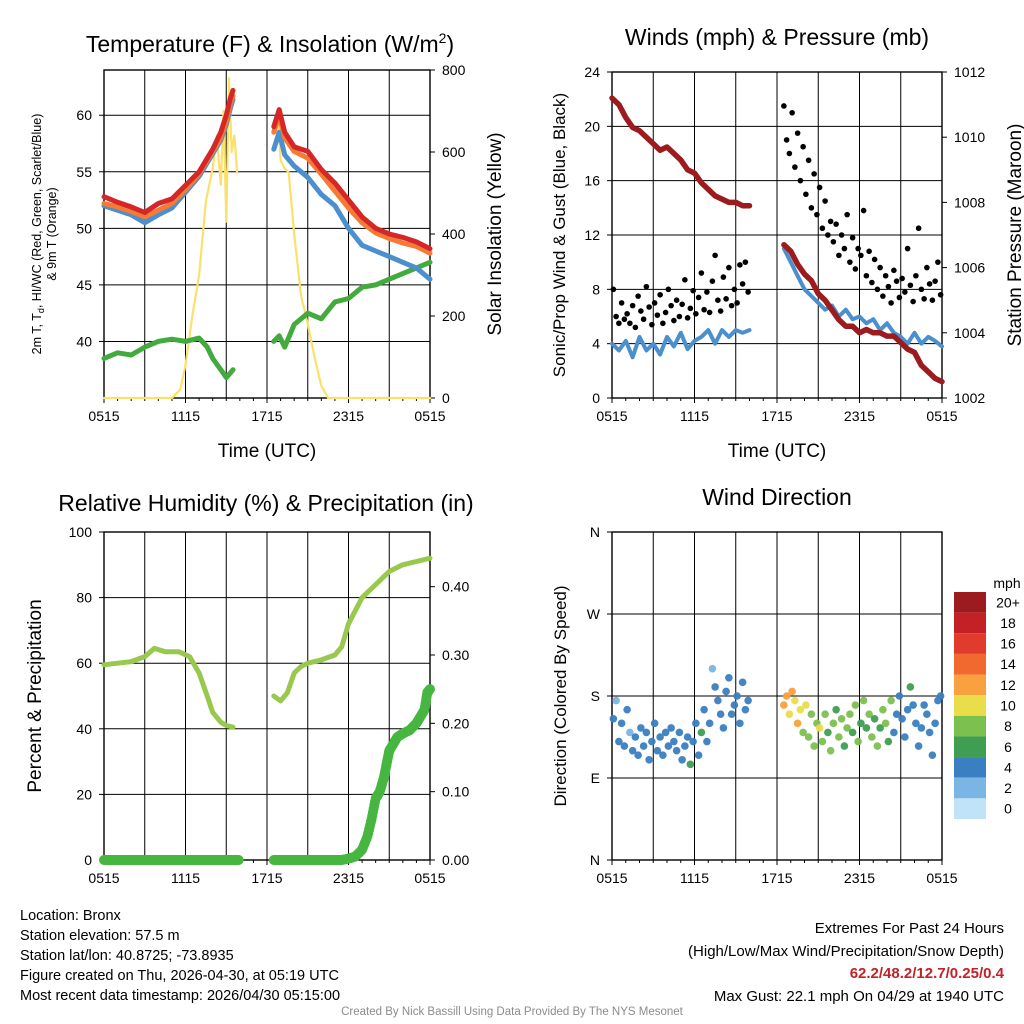  What do you see at coordinates (970, 643) in the screenshot?
I see `colorbar-swatch` at bounding box center [970, 643].